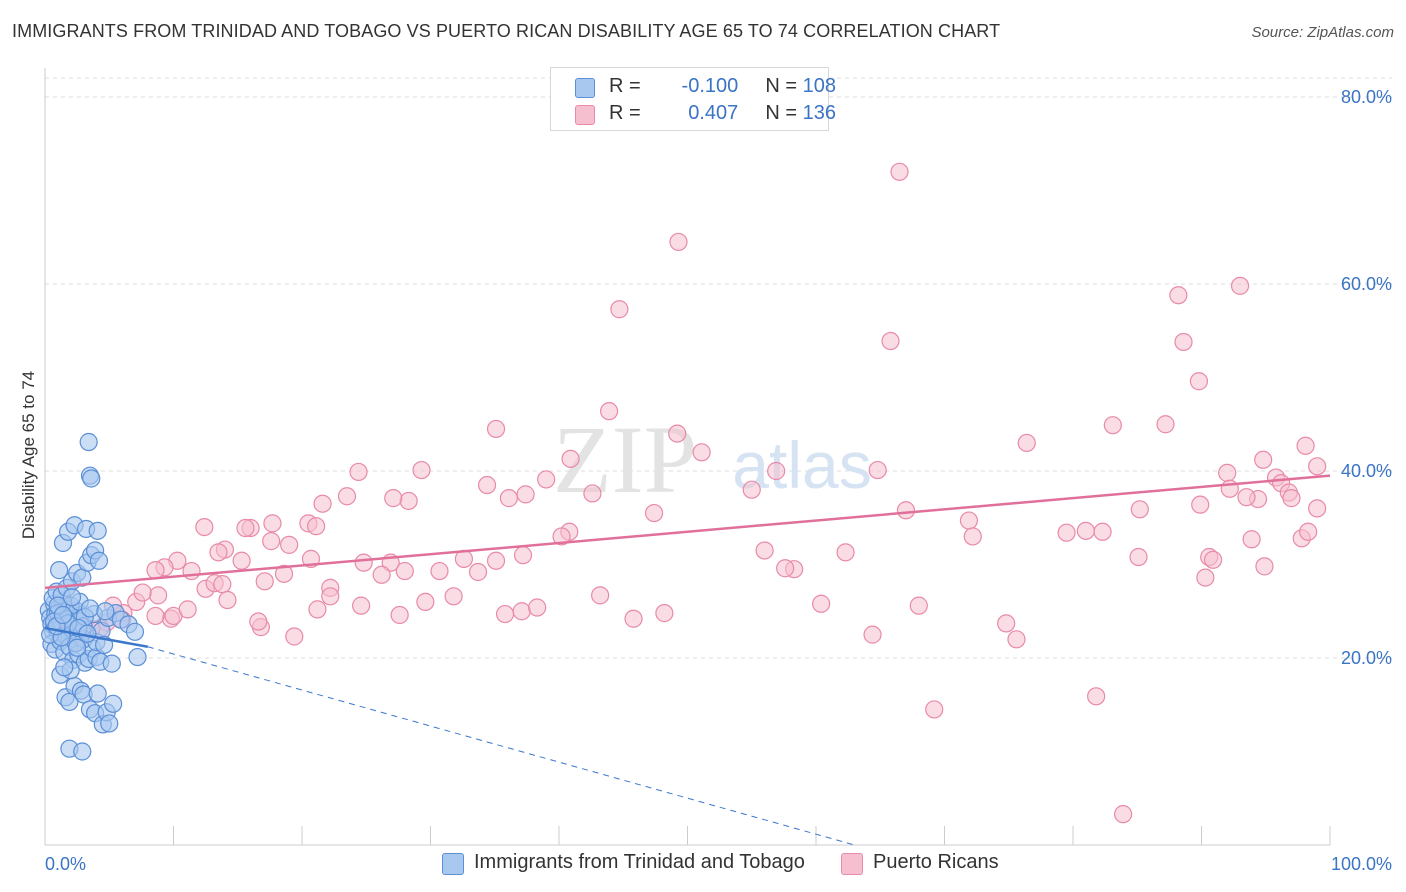 The height and width of the screenshot is (892, 1406). I want to click on legend-swatch-blue, so click(585, 88).